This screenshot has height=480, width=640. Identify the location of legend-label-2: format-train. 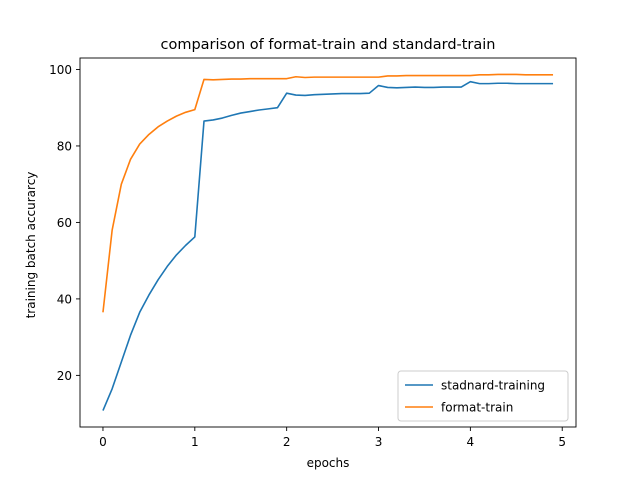
(477, 408).